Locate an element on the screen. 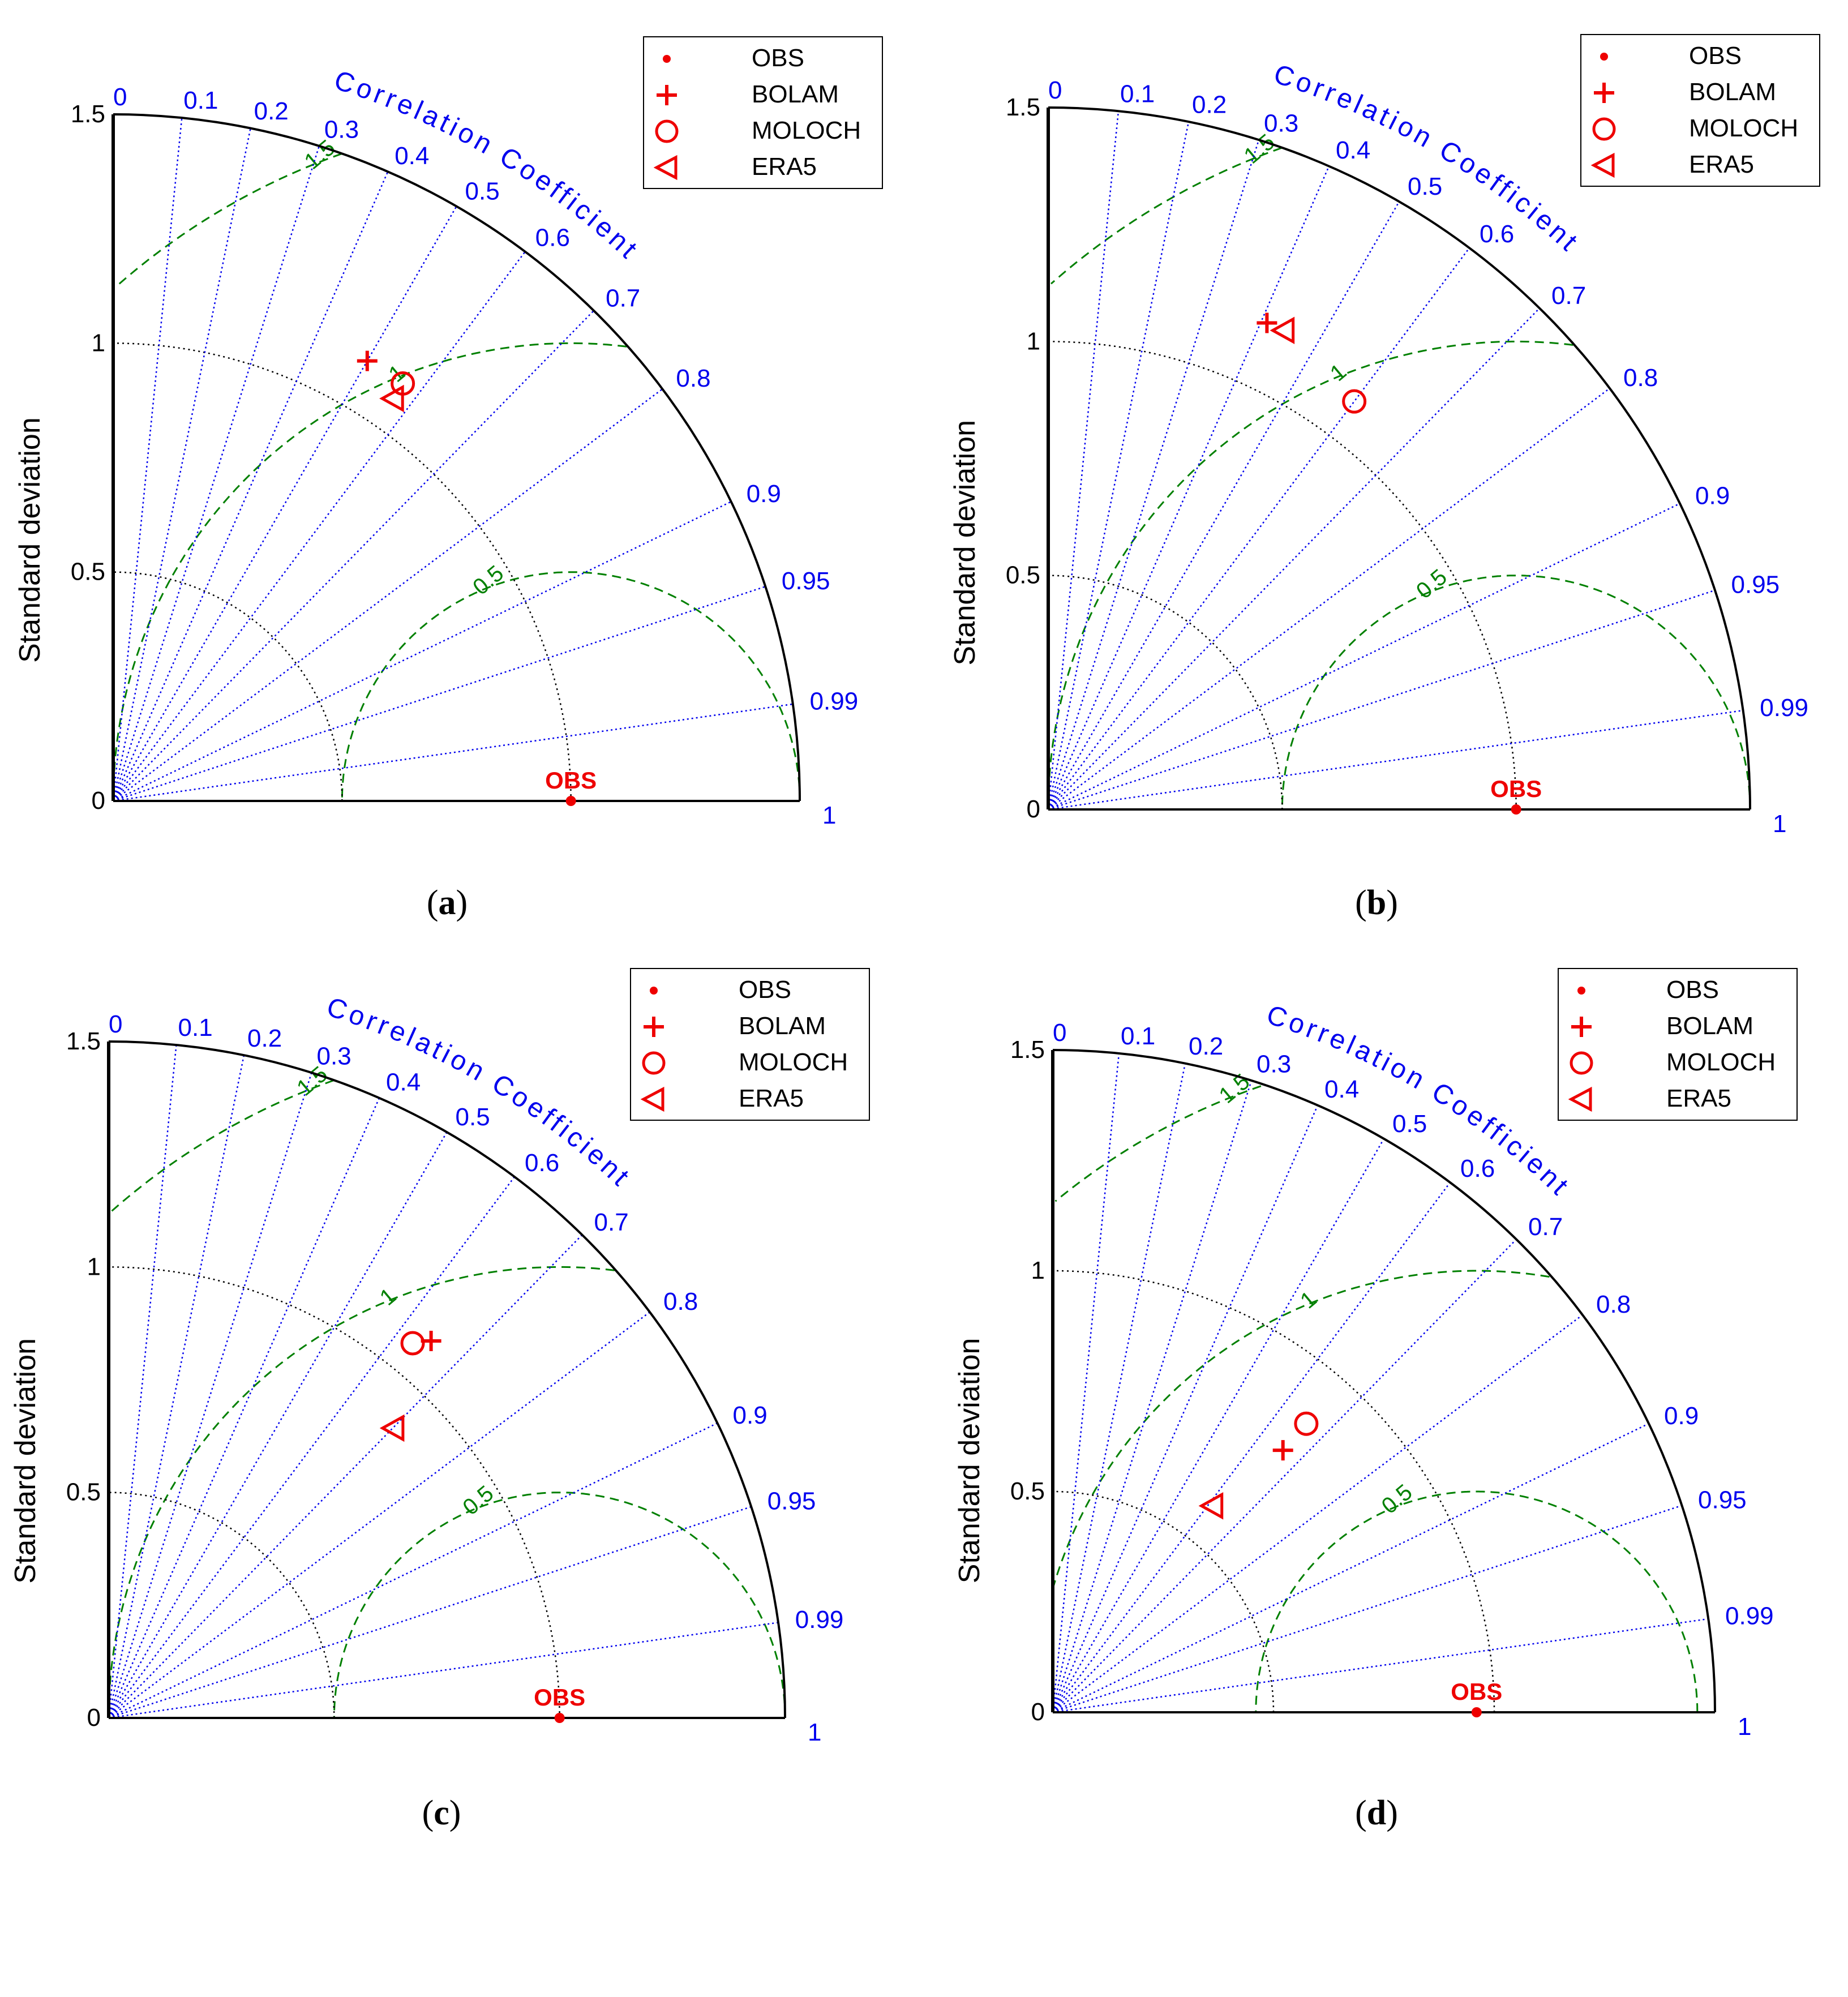 The width and height of the screenshot is (1848, 1997). triangle-icon is located at coordinates (1602, 165).